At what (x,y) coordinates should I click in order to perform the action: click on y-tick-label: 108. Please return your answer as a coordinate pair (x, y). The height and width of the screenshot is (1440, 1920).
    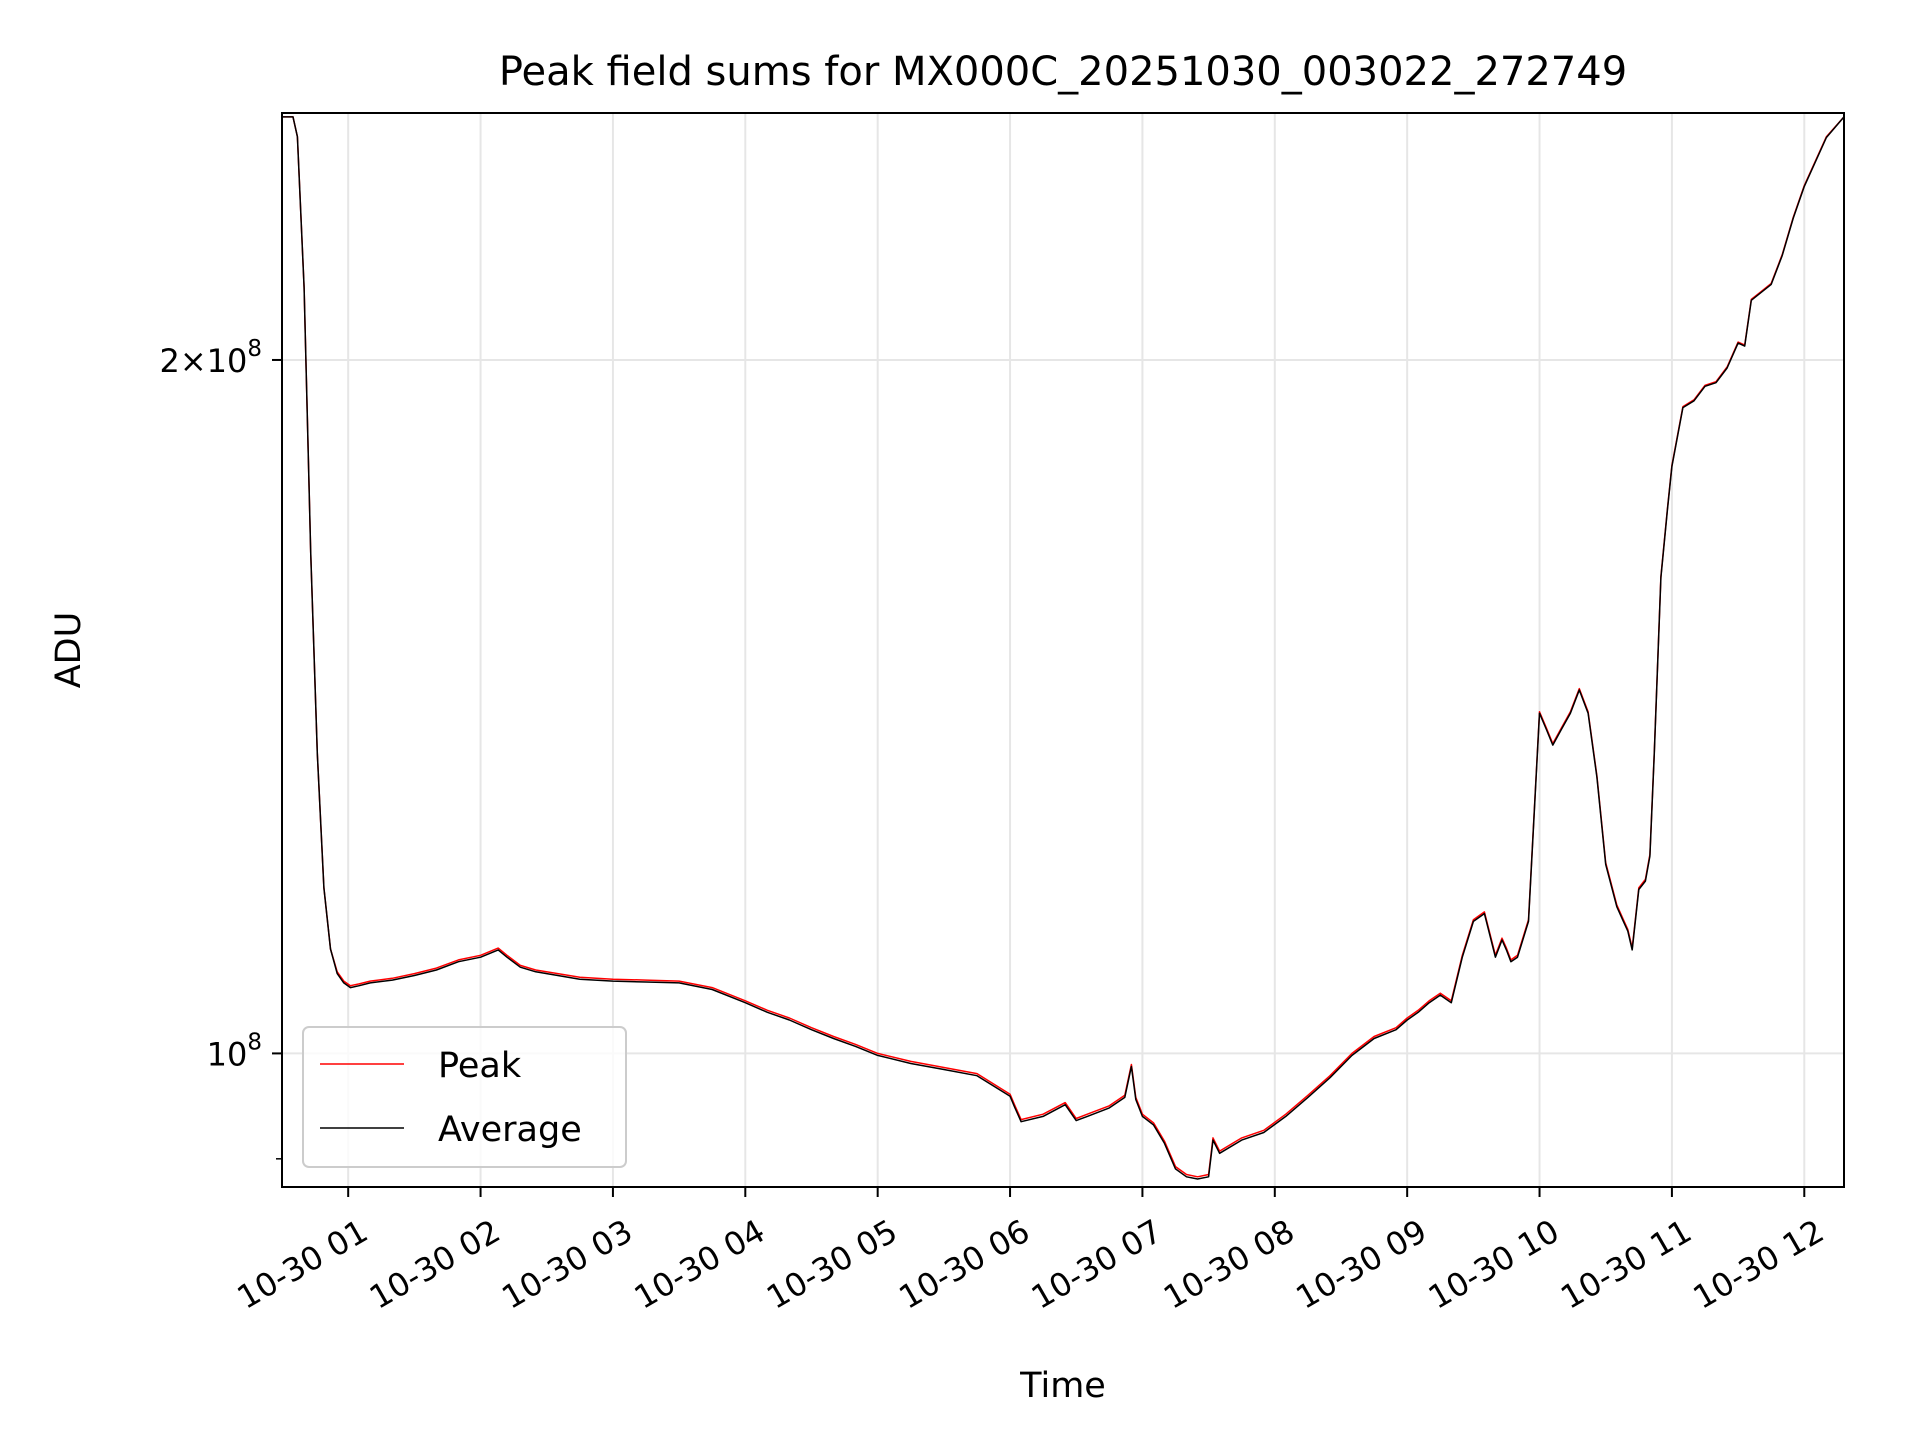
    Looking at the image, I should click on (234, 1051).